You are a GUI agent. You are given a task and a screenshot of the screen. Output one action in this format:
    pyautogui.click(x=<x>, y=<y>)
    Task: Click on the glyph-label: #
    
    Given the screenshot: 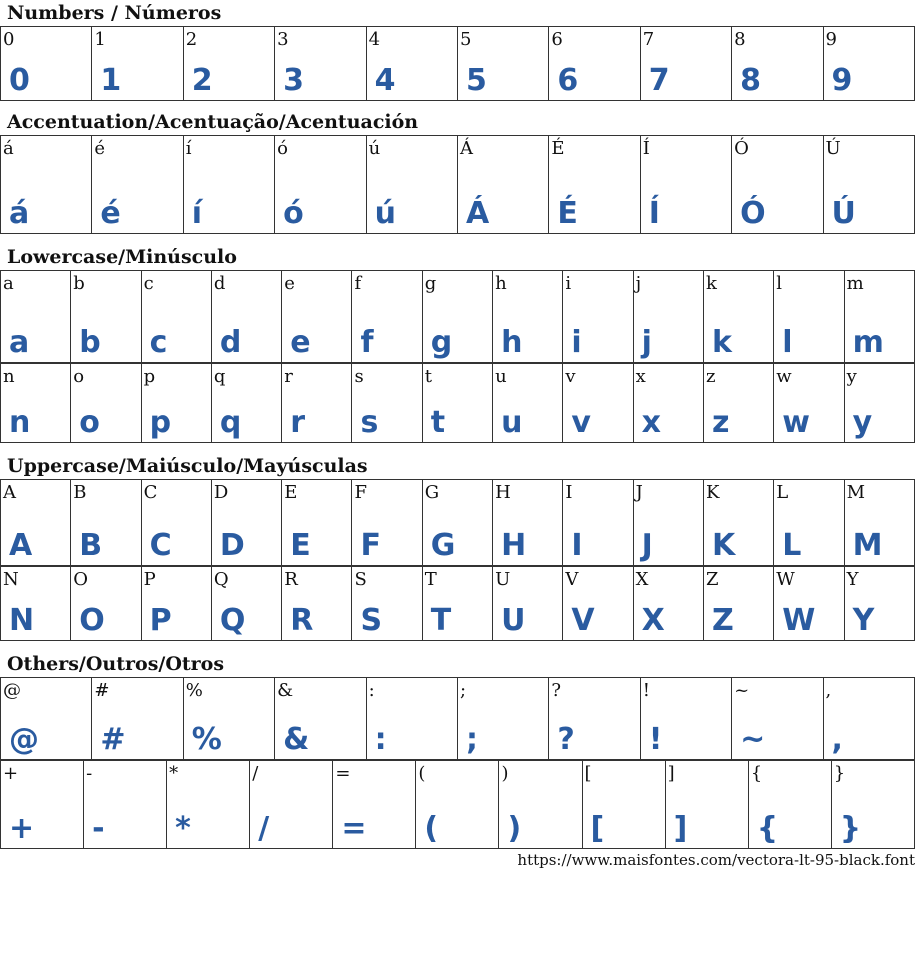 What is the action you would take?
    pyautogui.click(x=102, y=690)
    